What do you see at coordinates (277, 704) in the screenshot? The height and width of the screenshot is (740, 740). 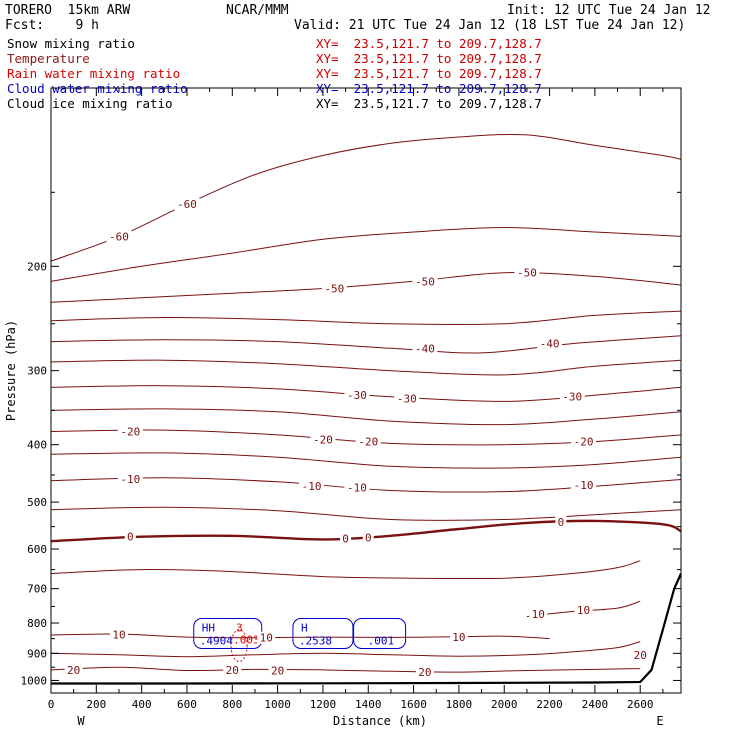 I see `x-tick-label: 1000` at bounding box center [277, 704].